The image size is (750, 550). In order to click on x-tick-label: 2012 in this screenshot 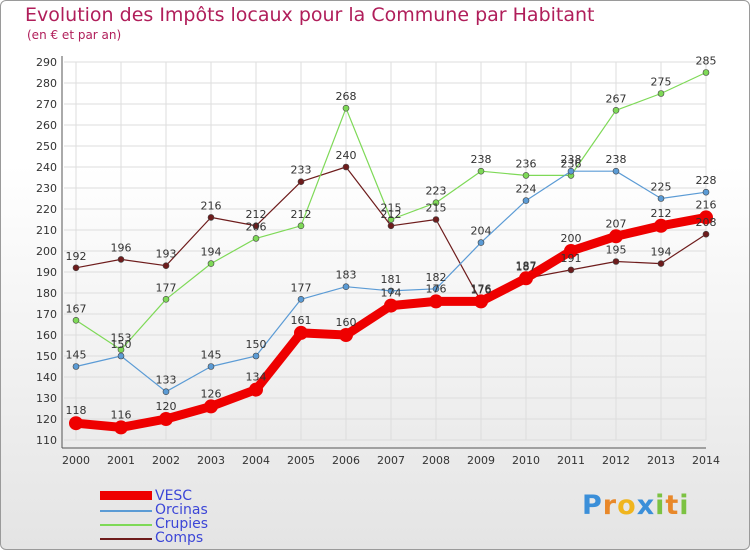, I will do `click(616, 460)`.